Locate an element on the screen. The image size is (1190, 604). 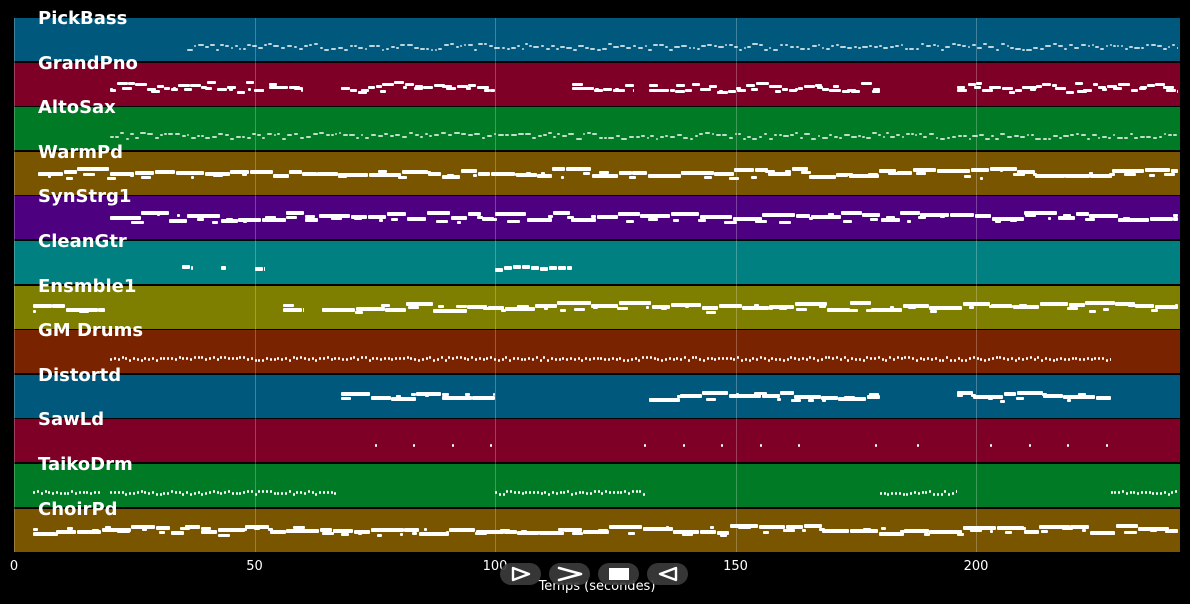
fast-forward-button is located at coordinates (569, 574).